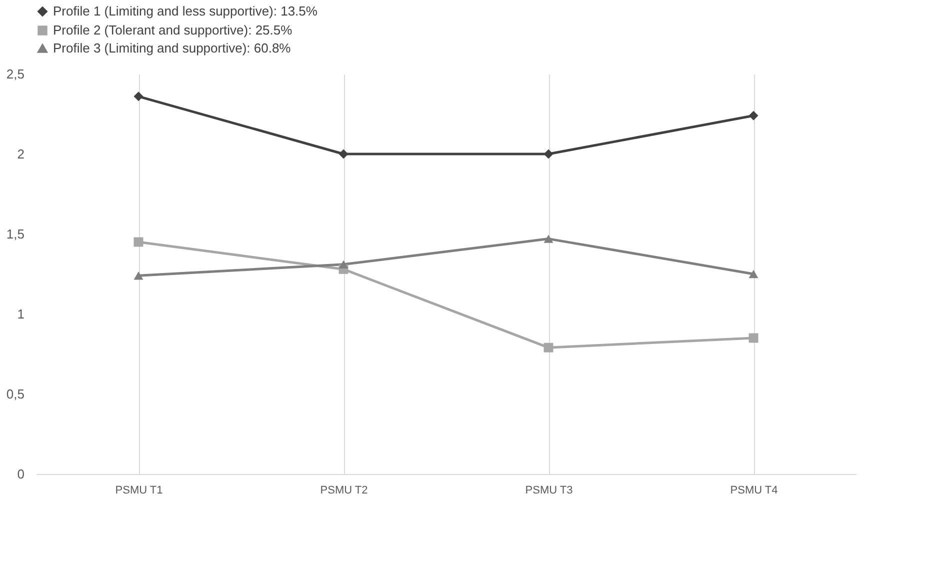 The height and width of the screenshot is (575, 949). I want to click on legend-label: Profile 2 (Tolerant and supportive): 25.5%, so click(173, 30).